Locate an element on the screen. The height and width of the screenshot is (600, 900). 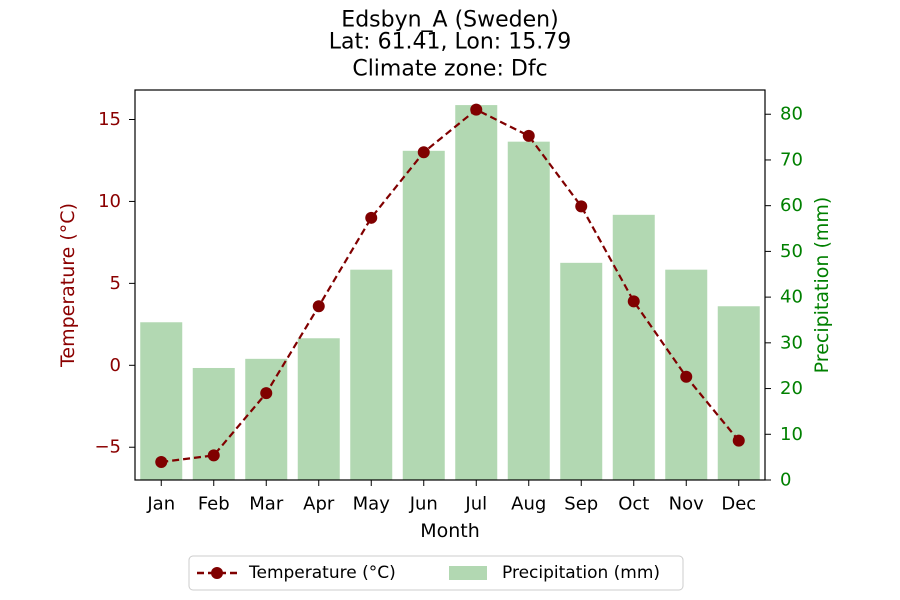
y-left-tick-label: 0 is located at coordinates (115, 365).